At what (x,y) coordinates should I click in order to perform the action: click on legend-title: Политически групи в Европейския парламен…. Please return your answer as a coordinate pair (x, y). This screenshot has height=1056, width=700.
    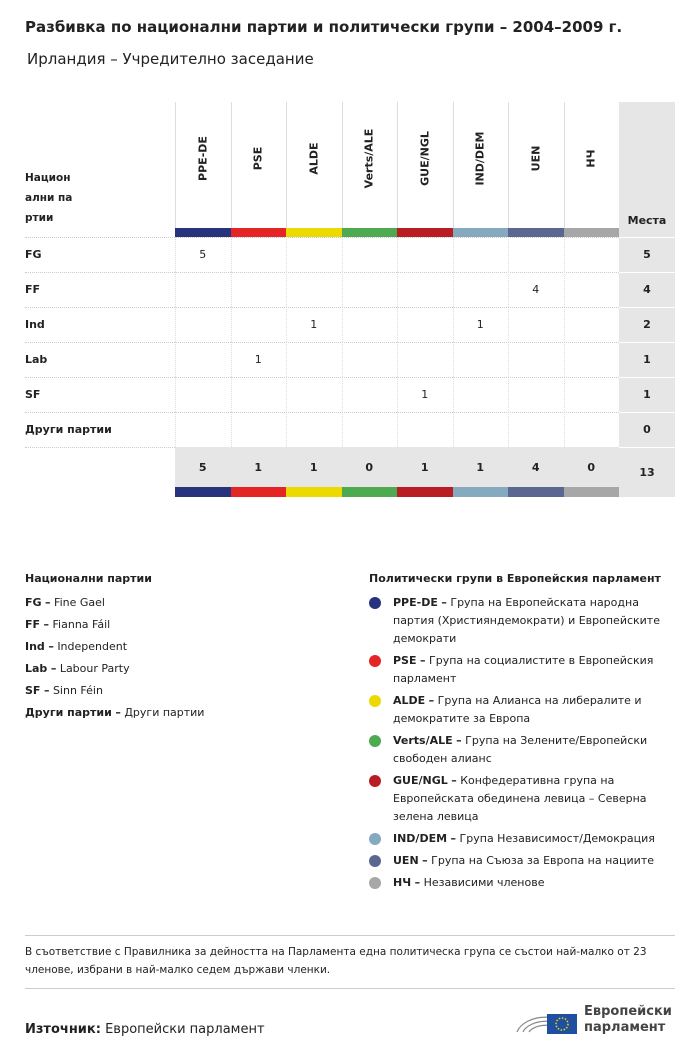
    Looking at the image, I should click on (515, 578).